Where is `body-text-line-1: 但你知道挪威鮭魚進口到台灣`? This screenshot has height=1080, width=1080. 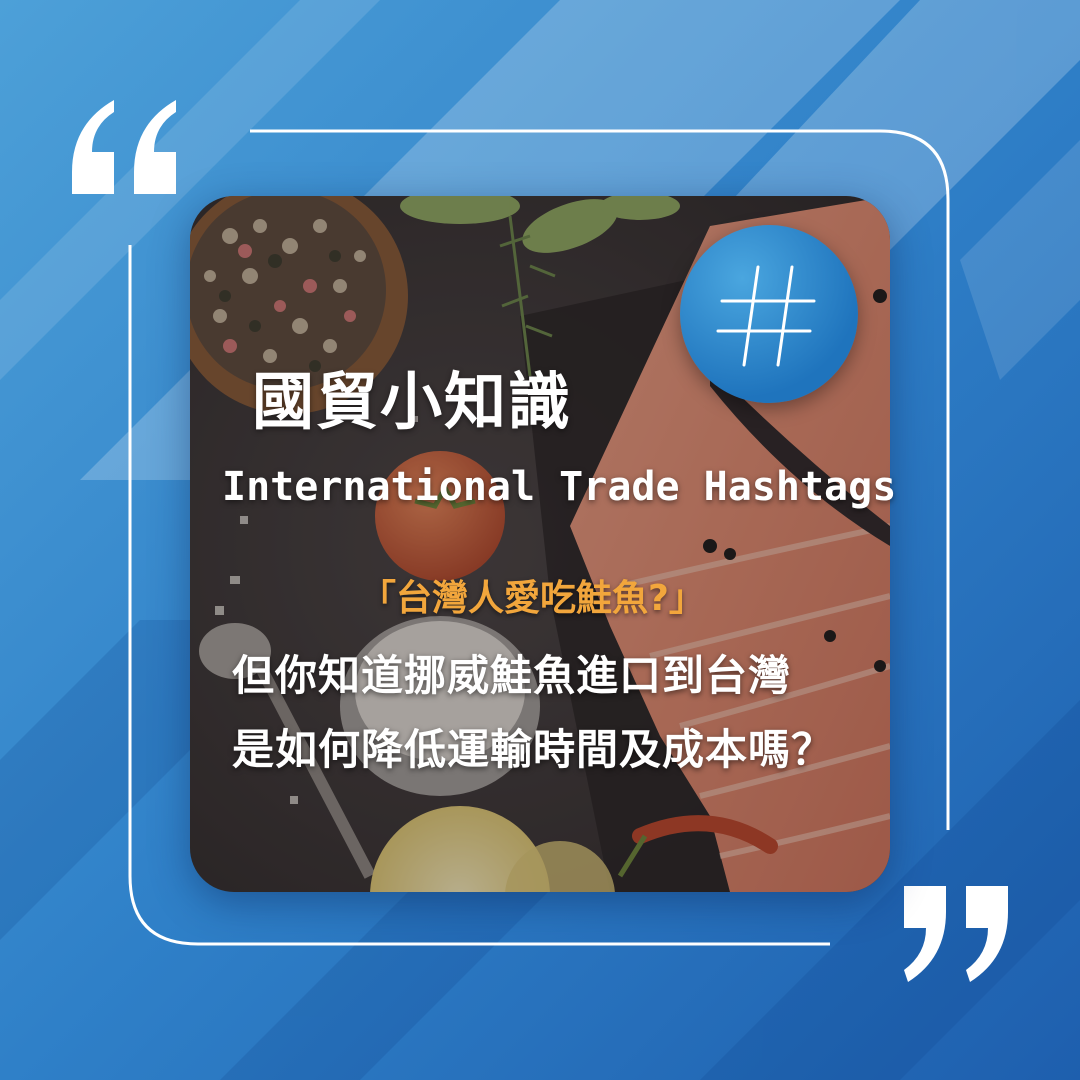
body-text-line-1: 但你知道挪威鮭魚進口到台灣 is located at coordinates (512, 675).